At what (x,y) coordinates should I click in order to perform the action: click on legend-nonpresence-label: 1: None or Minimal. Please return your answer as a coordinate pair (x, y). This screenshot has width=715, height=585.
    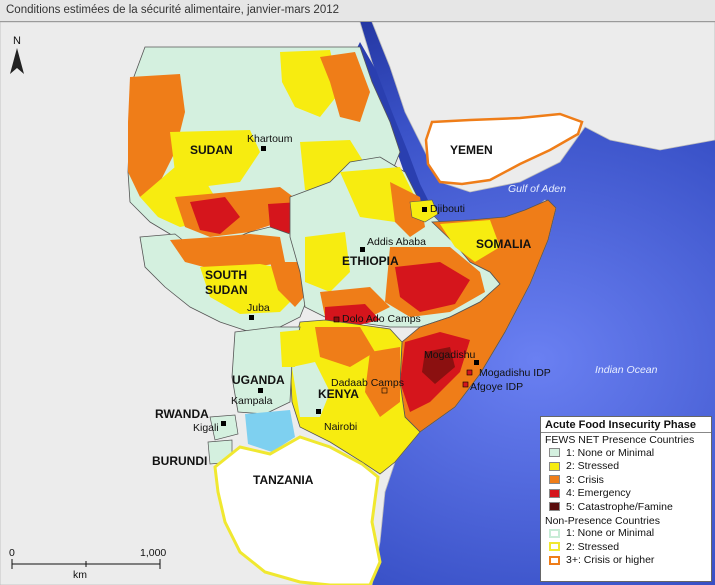
    Looking at the image, I should click on (610, 533).